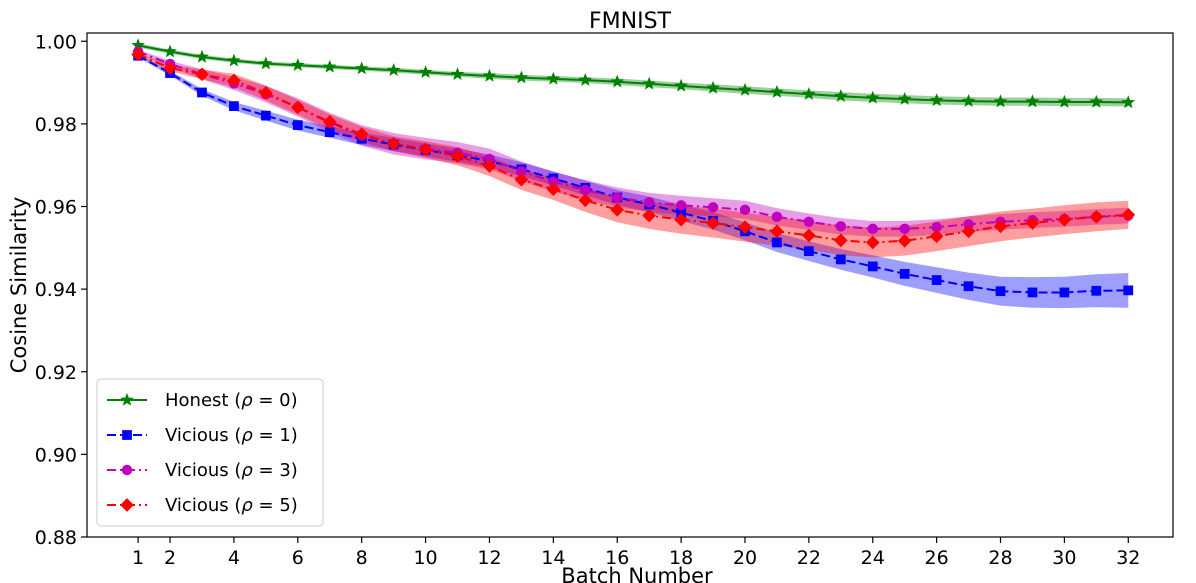  I want to click on x-tick-label: 6, so click(298, 558).